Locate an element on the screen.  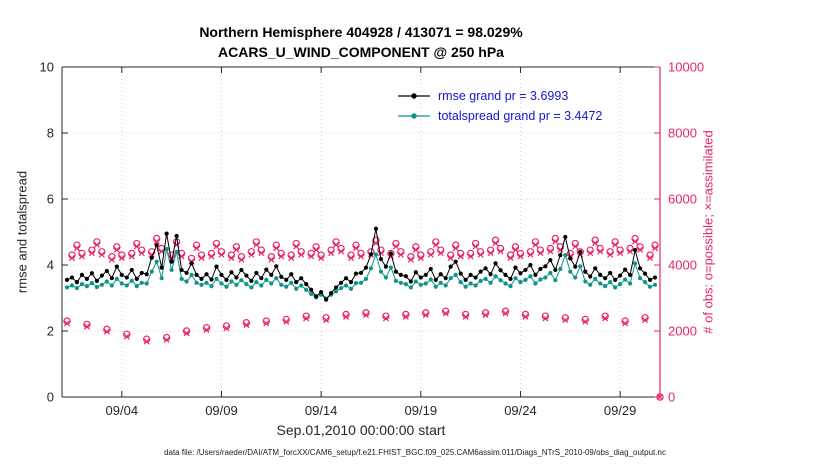
svg-text: 8 is located at coordinates (50, 133).